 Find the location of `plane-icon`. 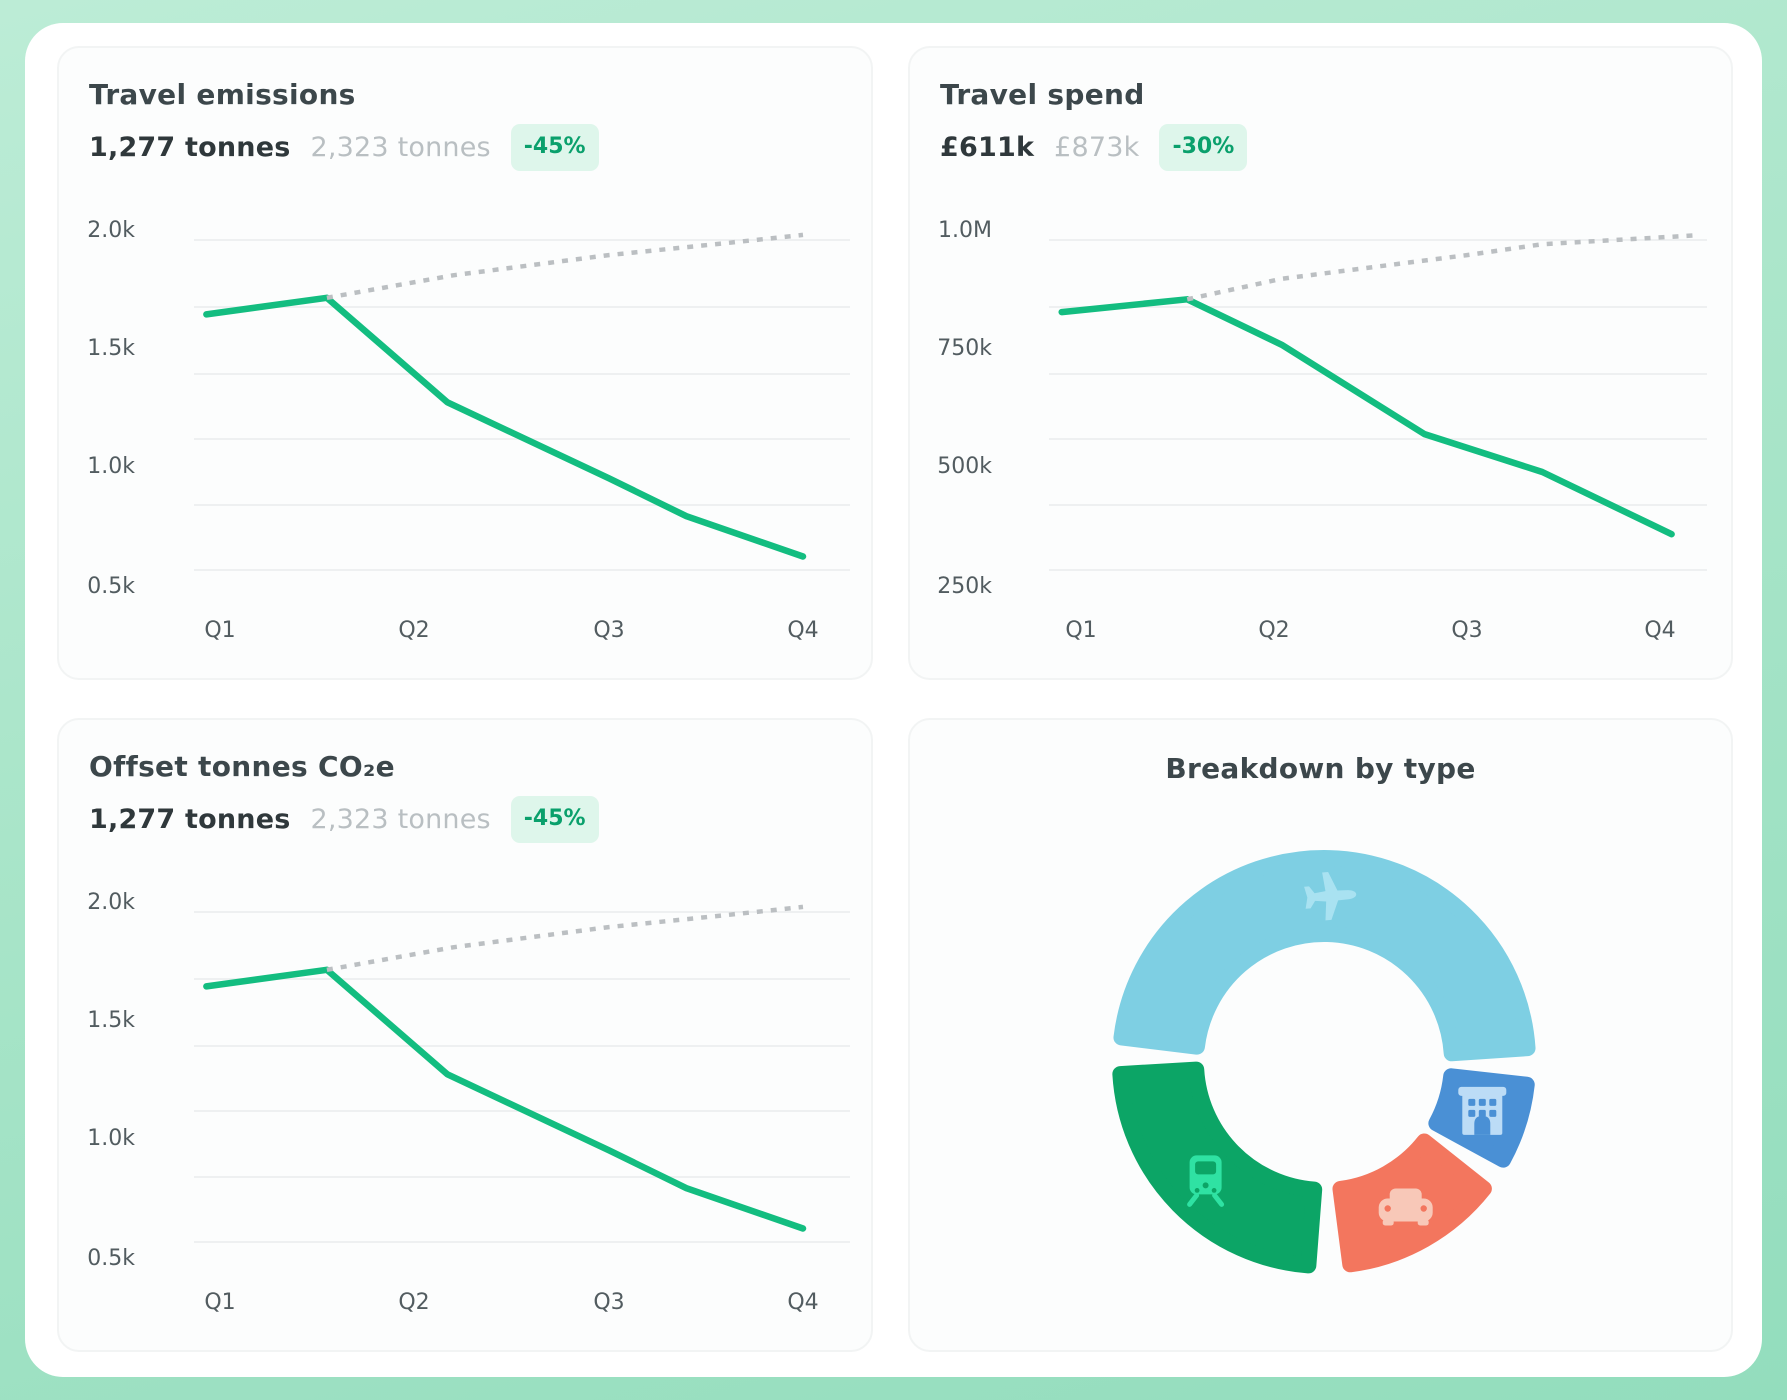

plane-icon is located at coordinates (1330, 896).